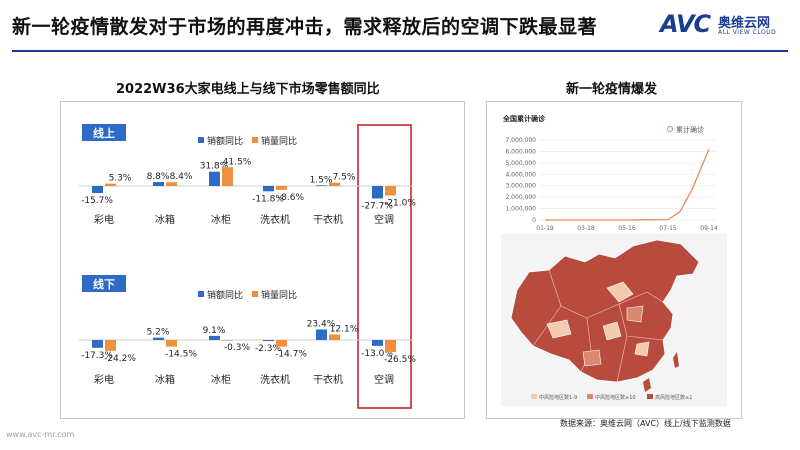 Image resolution: width=800 pixels, height=450 pixels. Describe the element at coordinates (104, 379) in the screenshot. I see `offline-category-label: 彩电` at that location.